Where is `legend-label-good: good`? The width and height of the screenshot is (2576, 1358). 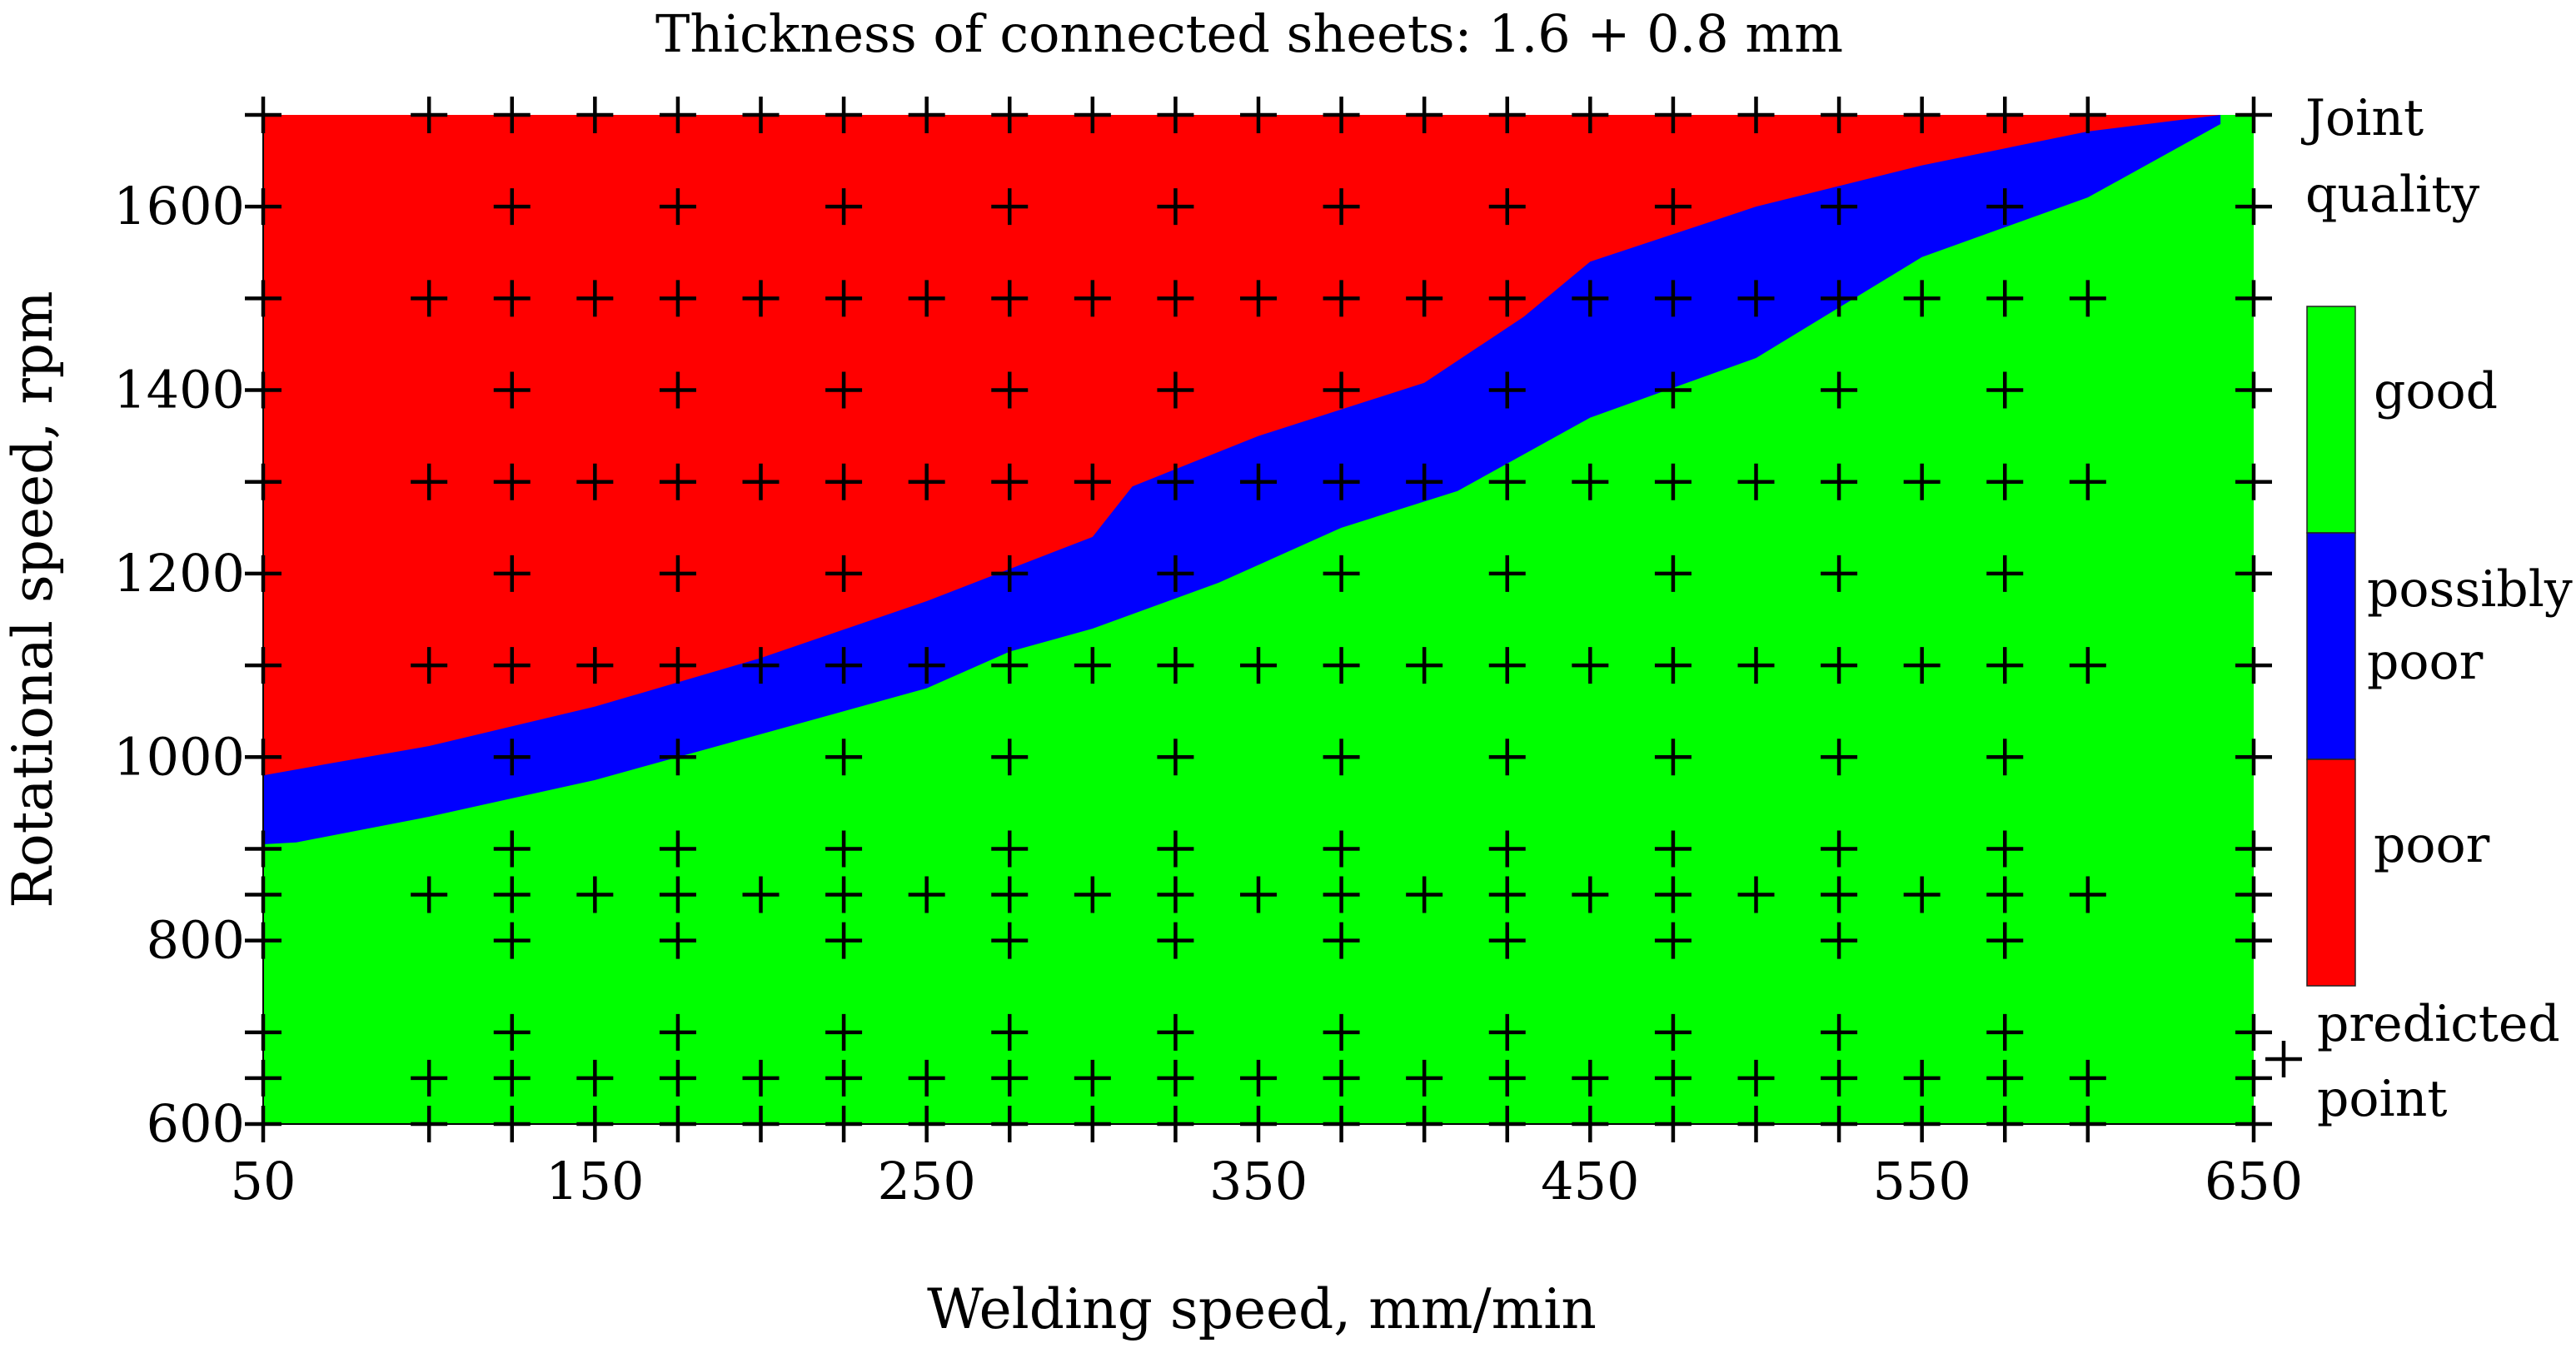
legend-label-good: good is located at coordinates (2436, 391).